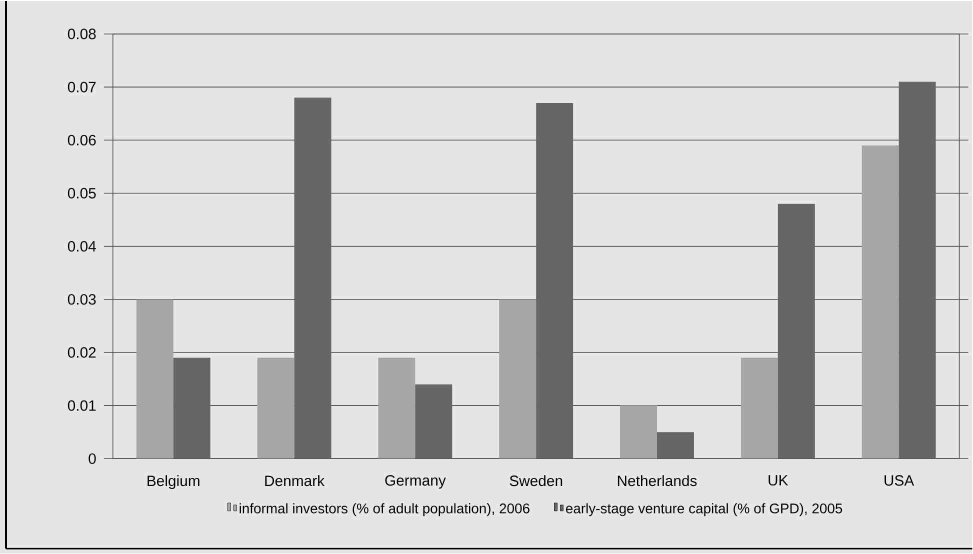 The width and height of the screenshot is (973, 554). I want to click on x-tick-label: Germany, so click(415, 482).